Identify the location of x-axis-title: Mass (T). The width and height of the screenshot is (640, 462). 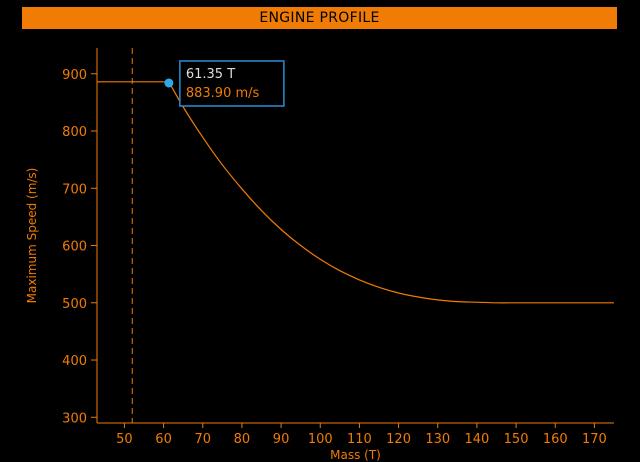
(355, 455).